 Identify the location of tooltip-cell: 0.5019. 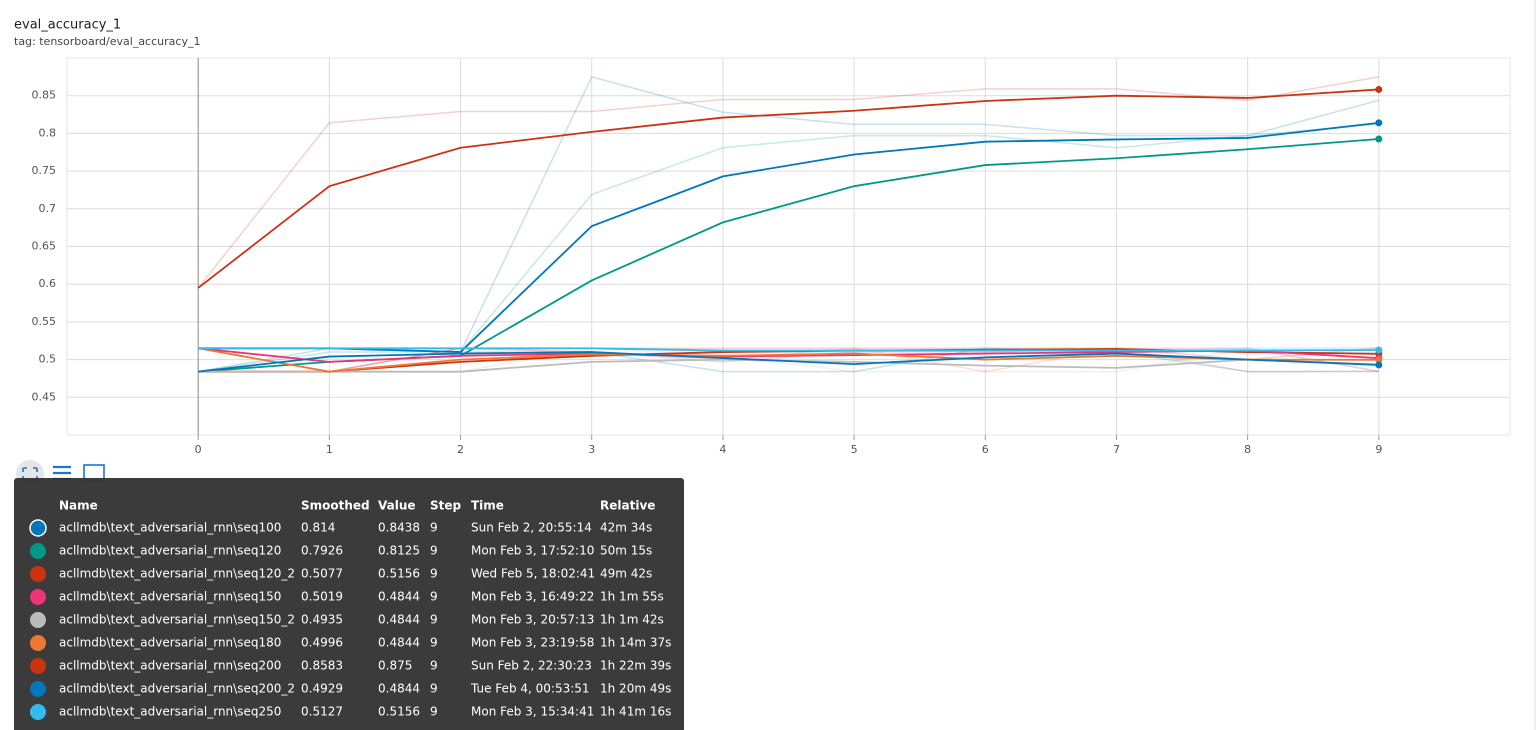
(322, 597).